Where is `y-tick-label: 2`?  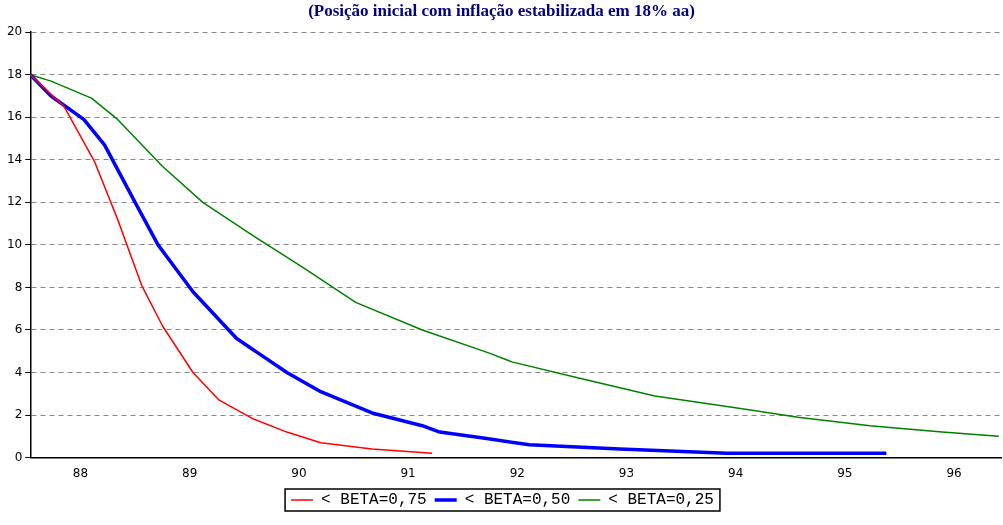
y-tick-label: 2 is located at coordinates (18, 414).